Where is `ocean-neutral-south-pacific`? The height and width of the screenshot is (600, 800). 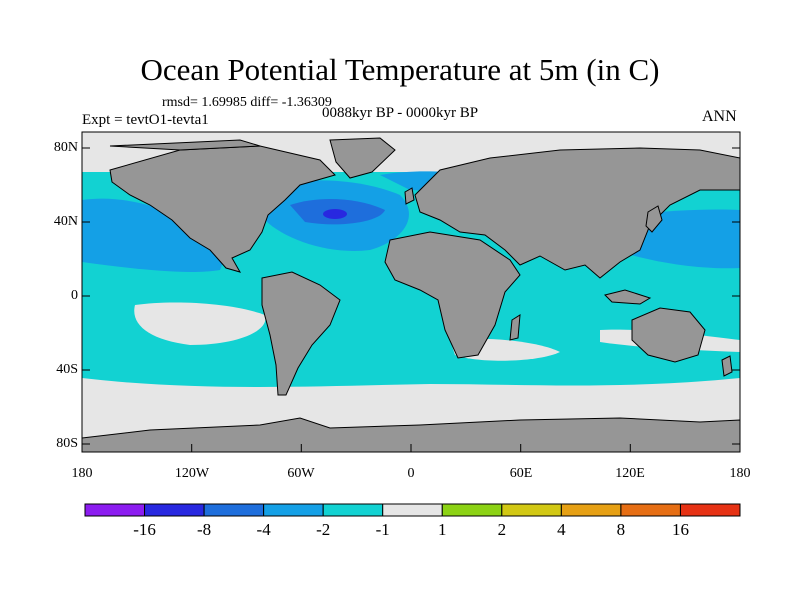 ocean-neutral-south-pacific is located at coordinates (200, 323).